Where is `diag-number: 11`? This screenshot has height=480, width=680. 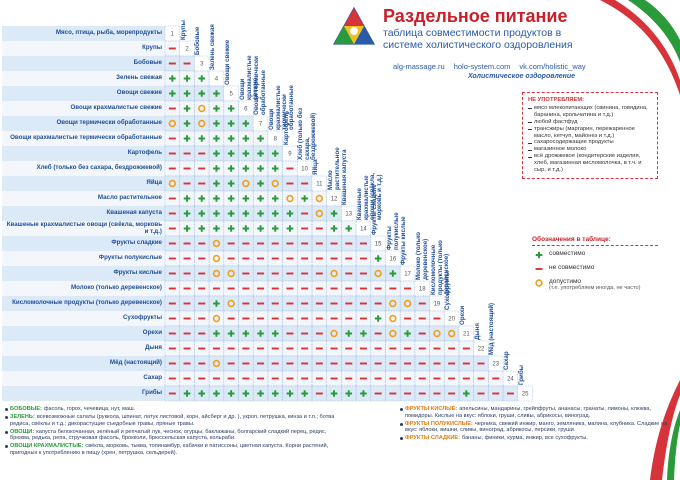
diag-number: 11 is located at coordinates (319, 185).